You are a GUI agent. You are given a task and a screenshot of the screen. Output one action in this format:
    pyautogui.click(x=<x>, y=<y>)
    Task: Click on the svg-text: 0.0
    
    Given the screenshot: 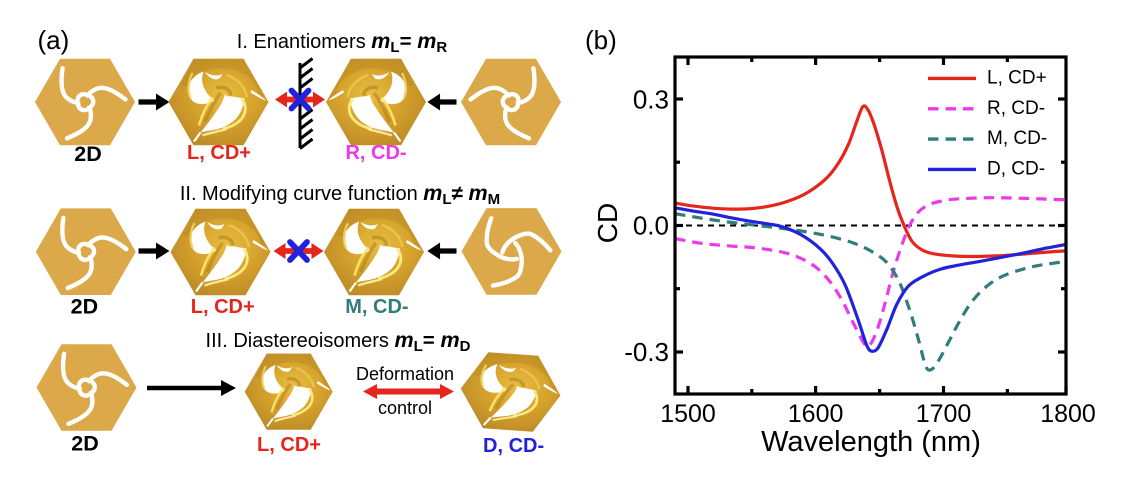 What is the action you would take?
    pyautogui.click(x=651, y=226)
    